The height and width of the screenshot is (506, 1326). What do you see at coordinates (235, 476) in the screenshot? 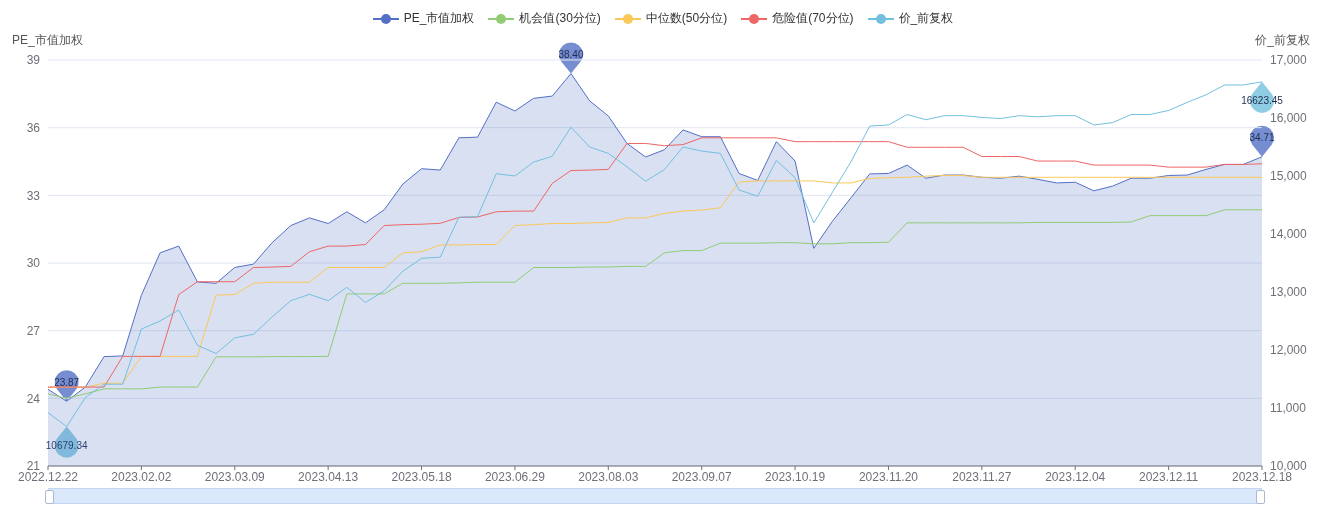
I see `x-tick-label: 2023.03.09` at bounding box center [235, 476].